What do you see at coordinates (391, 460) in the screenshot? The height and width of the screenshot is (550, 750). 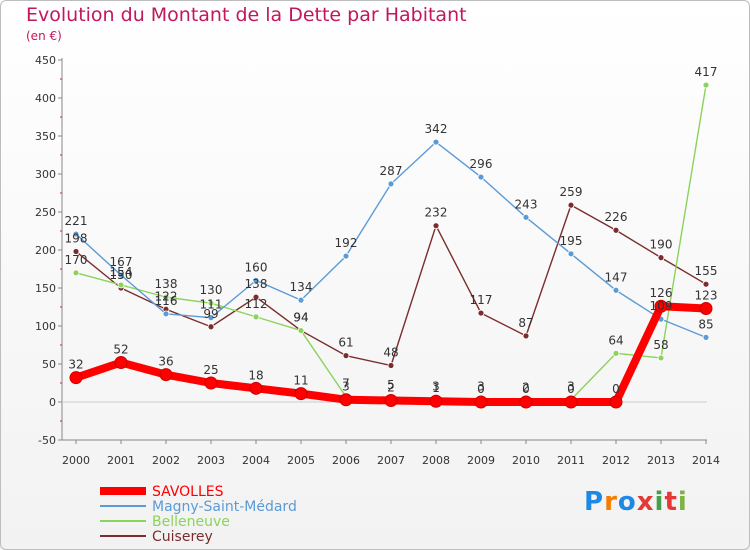 I see `x-tick-label: 2007` at bounding box center [391, 460].